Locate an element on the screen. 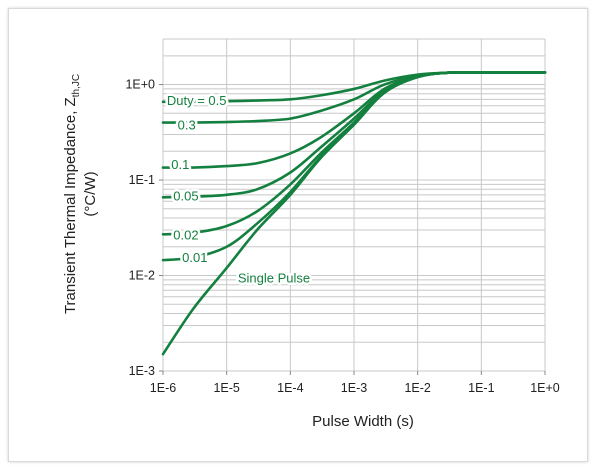  x-tick-label: 1E-3 is located at coordinates (354, 388).